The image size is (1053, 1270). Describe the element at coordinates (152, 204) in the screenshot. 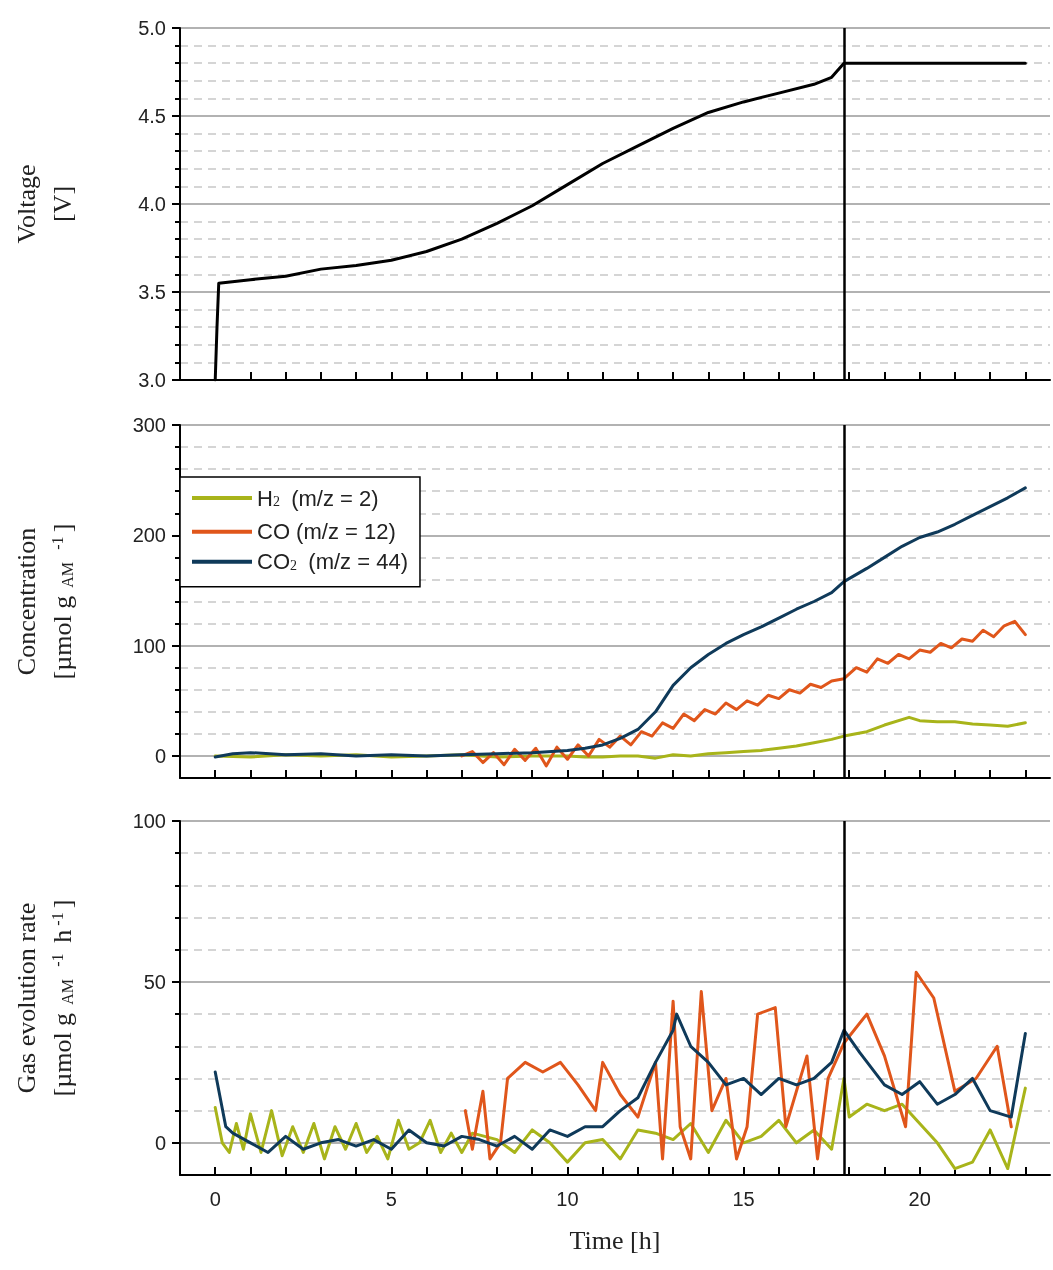

I see `y-tick-label: 4.0` at that location.